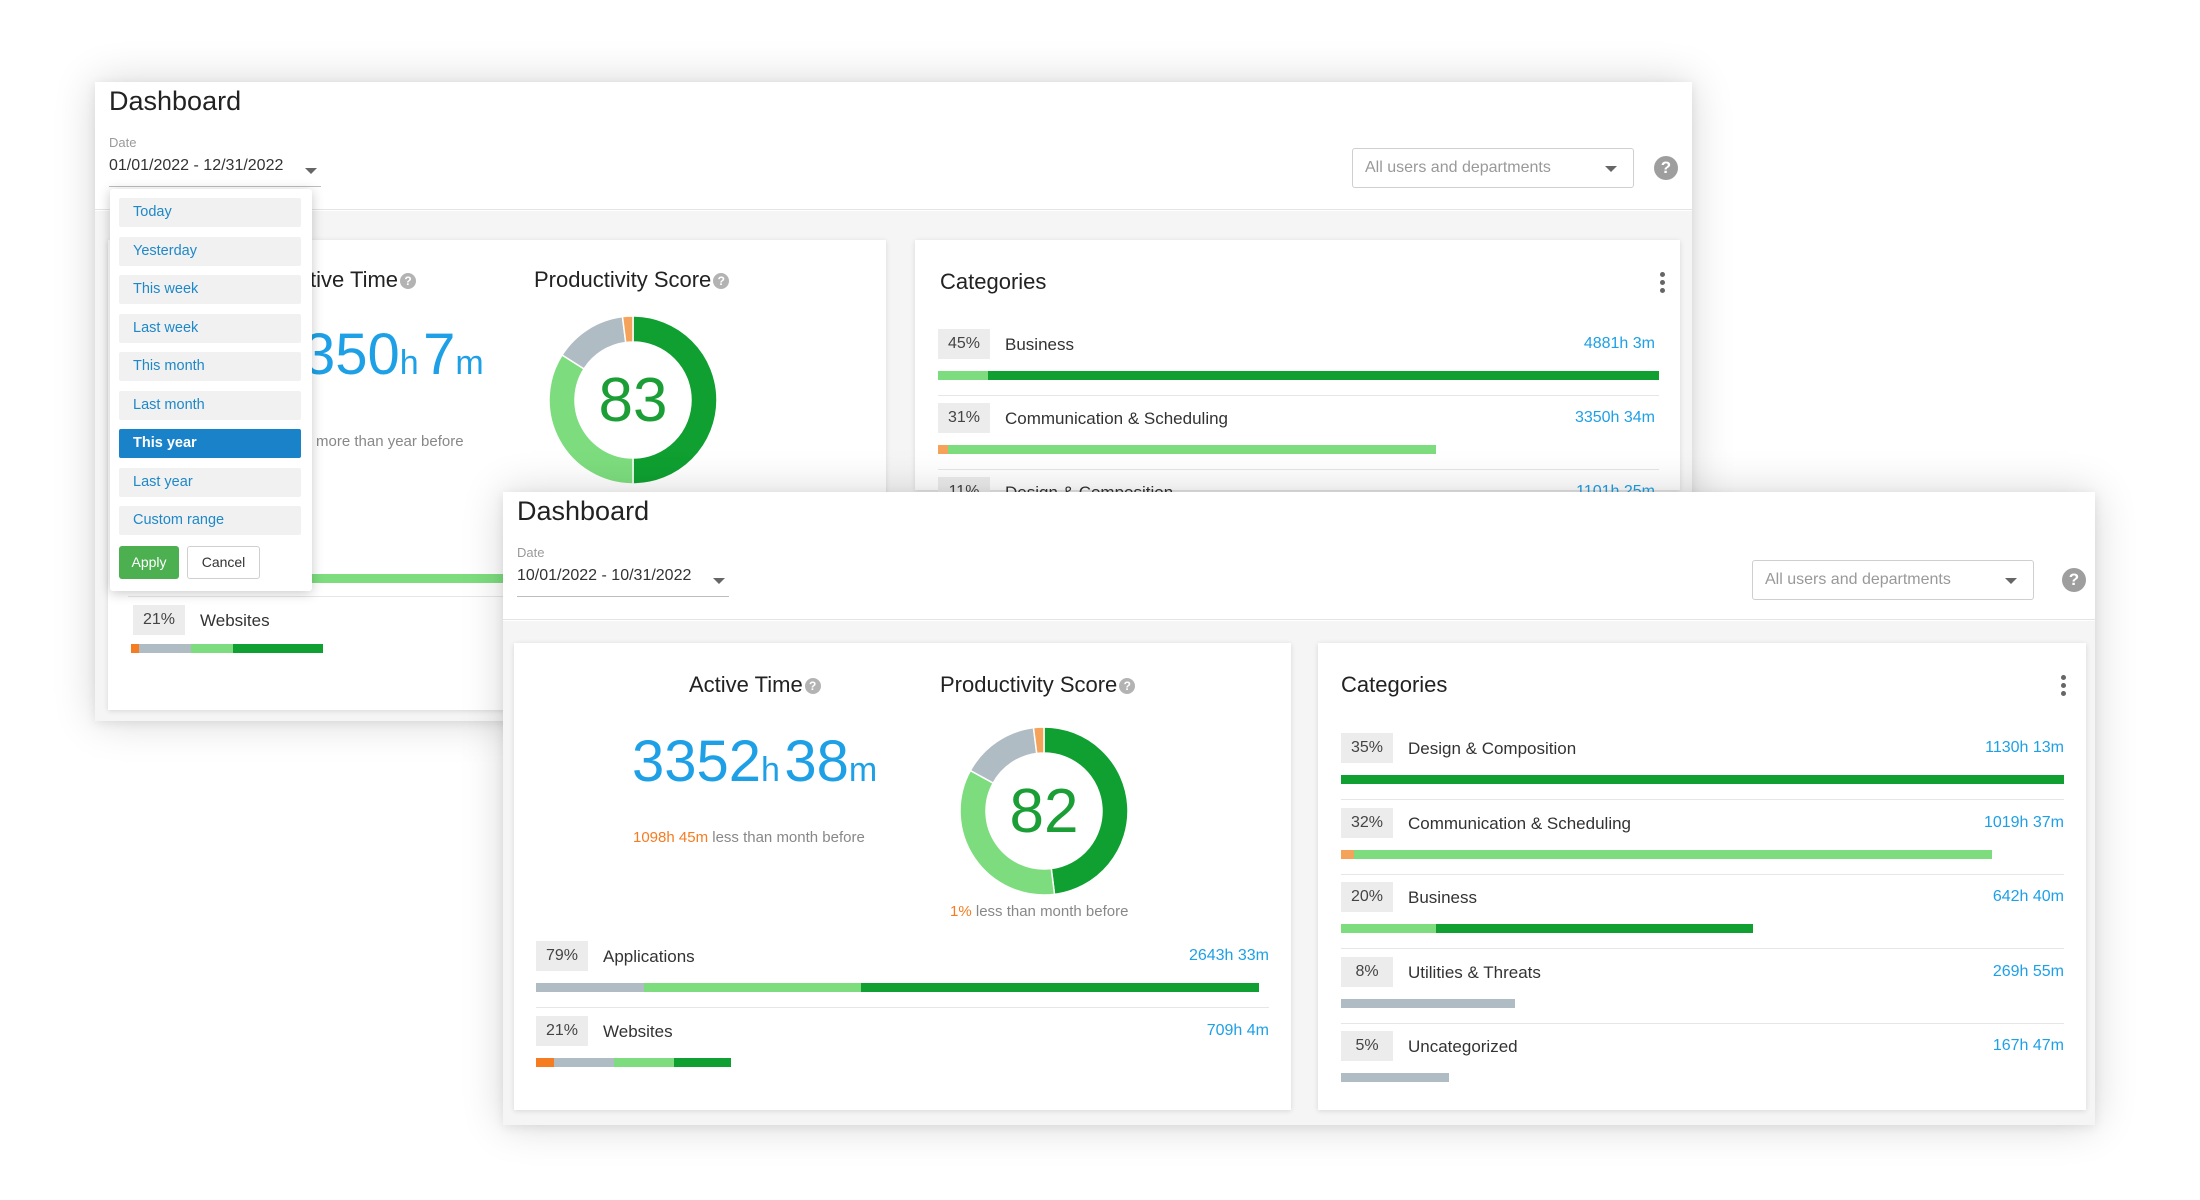 The image size is (2200, 1200). I want to click on category-name: Uncategorized, so click(1463, 1046).